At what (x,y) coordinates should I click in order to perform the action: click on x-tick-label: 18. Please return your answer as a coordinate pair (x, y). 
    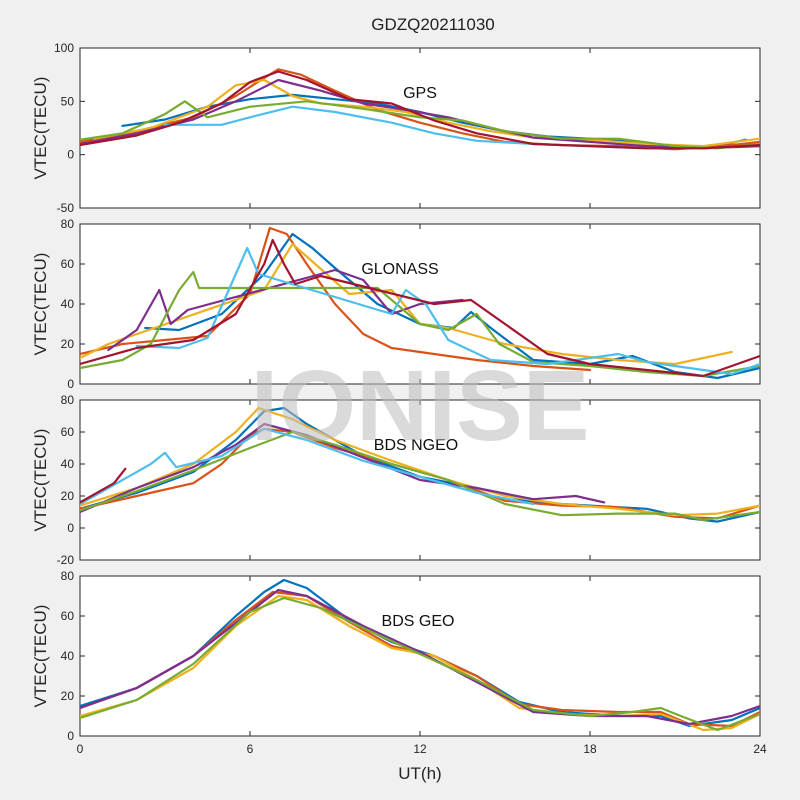
    Looking at the image, I should click on (590, 749).